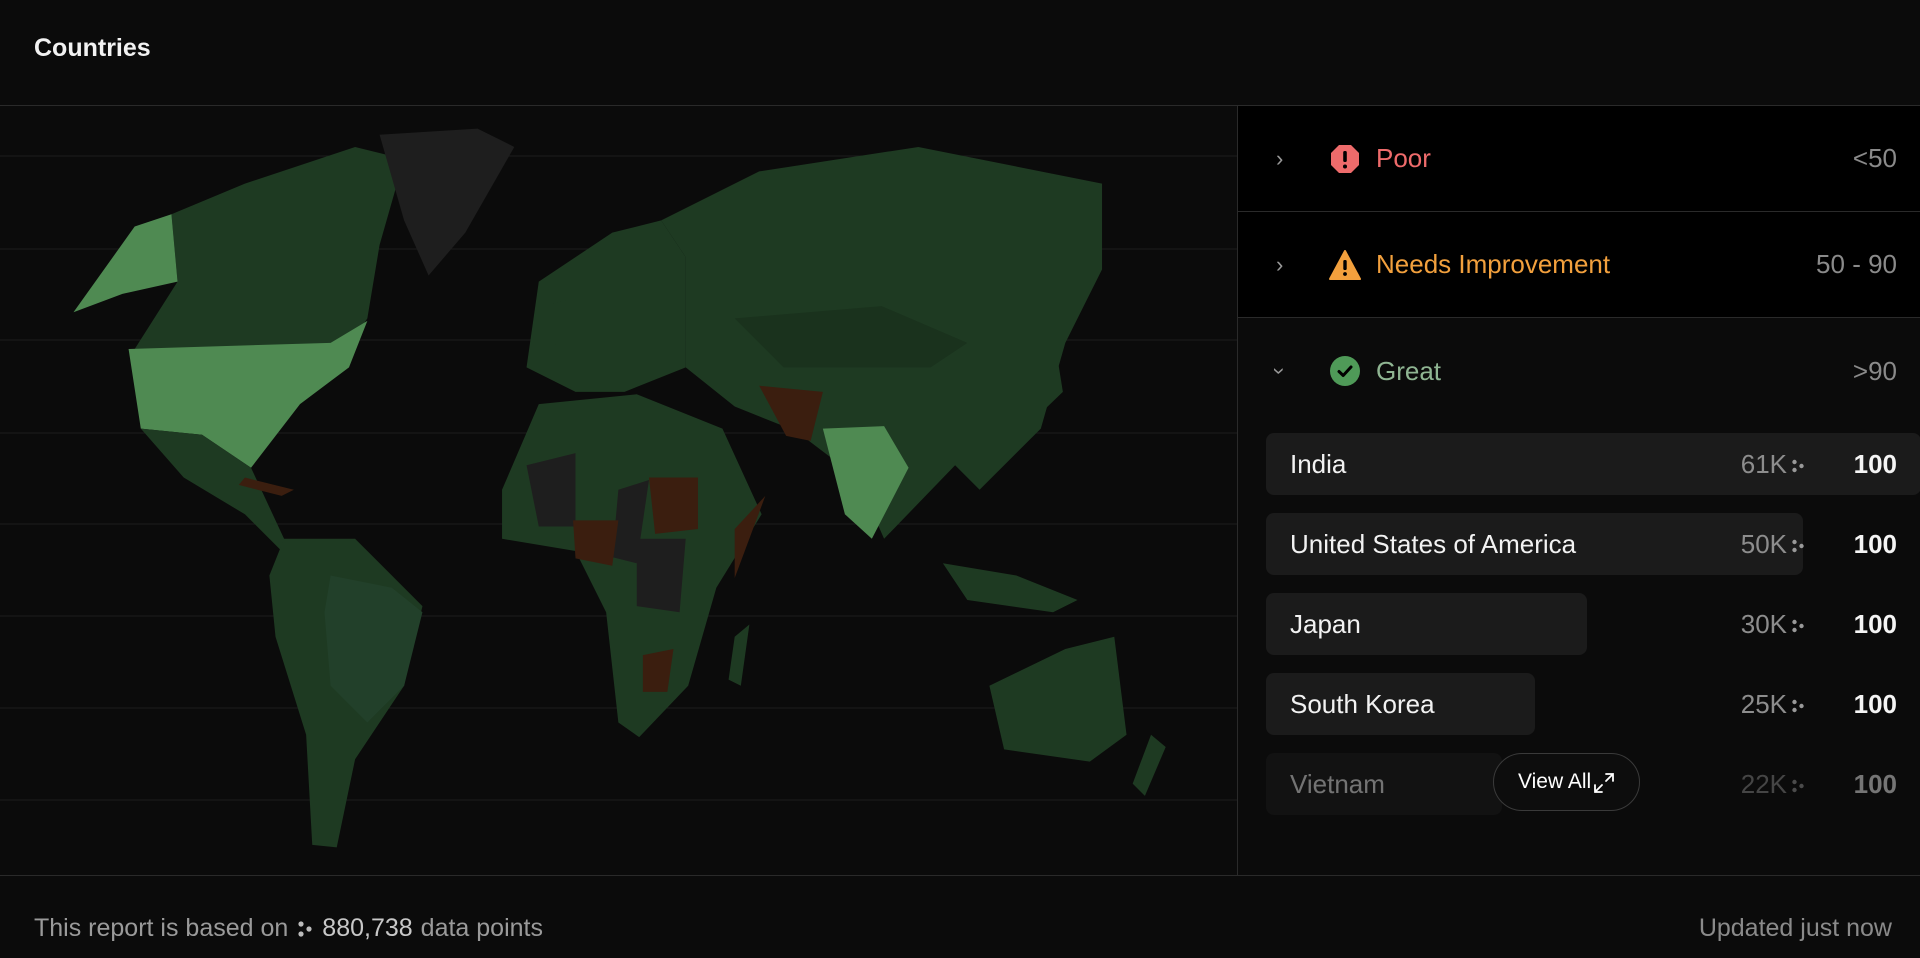 This screenshot has width=1920, height=958. What do you see at coordinates (1593, 624) in the screenshot?
I see `country-row: Japan 30K 100` at bounding box center [1593, 624].